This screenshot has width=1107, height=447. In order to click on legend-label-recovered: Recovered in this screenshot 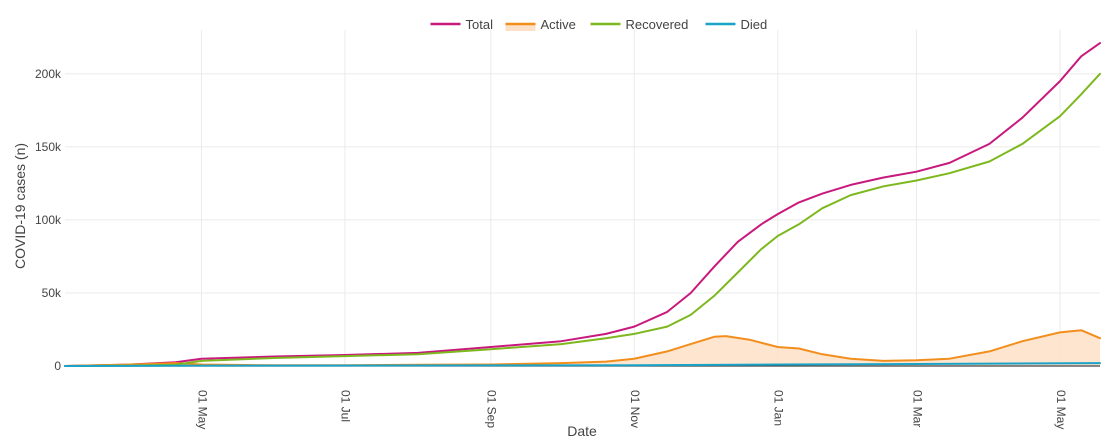, I will do `click(657, 24)`.